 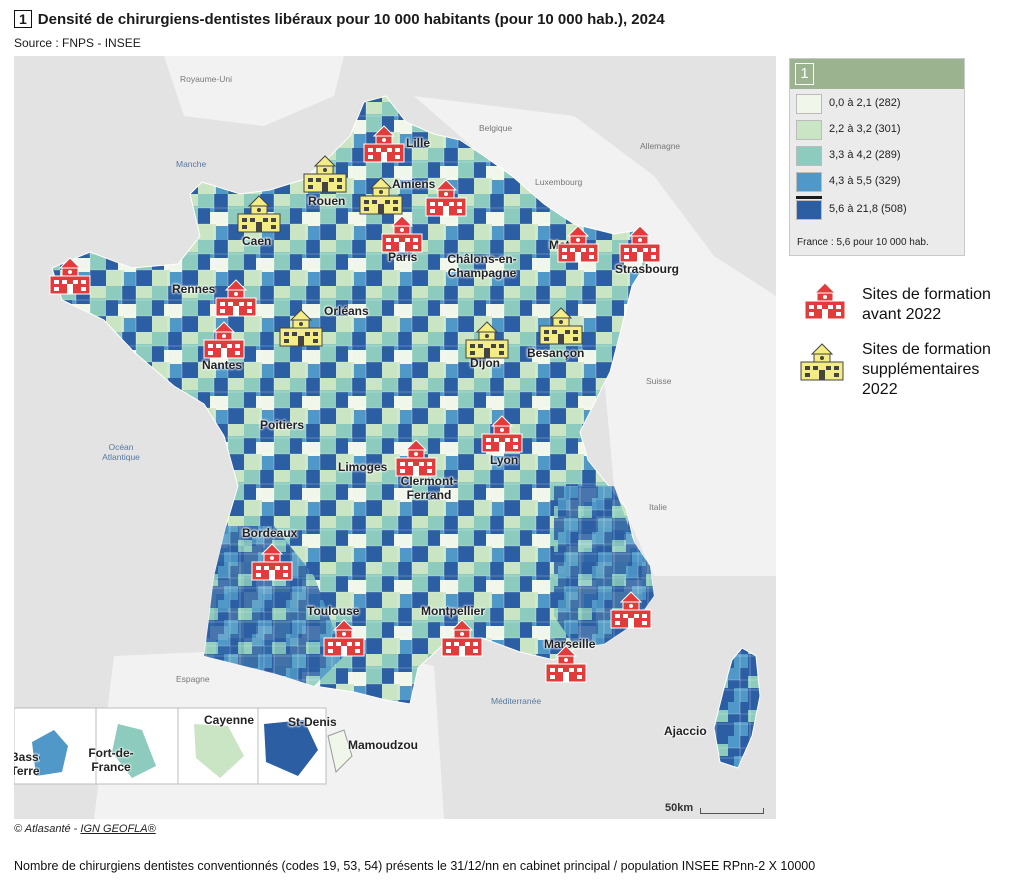 I want to click on scale-label: 50km, so click(x=679, y=808).